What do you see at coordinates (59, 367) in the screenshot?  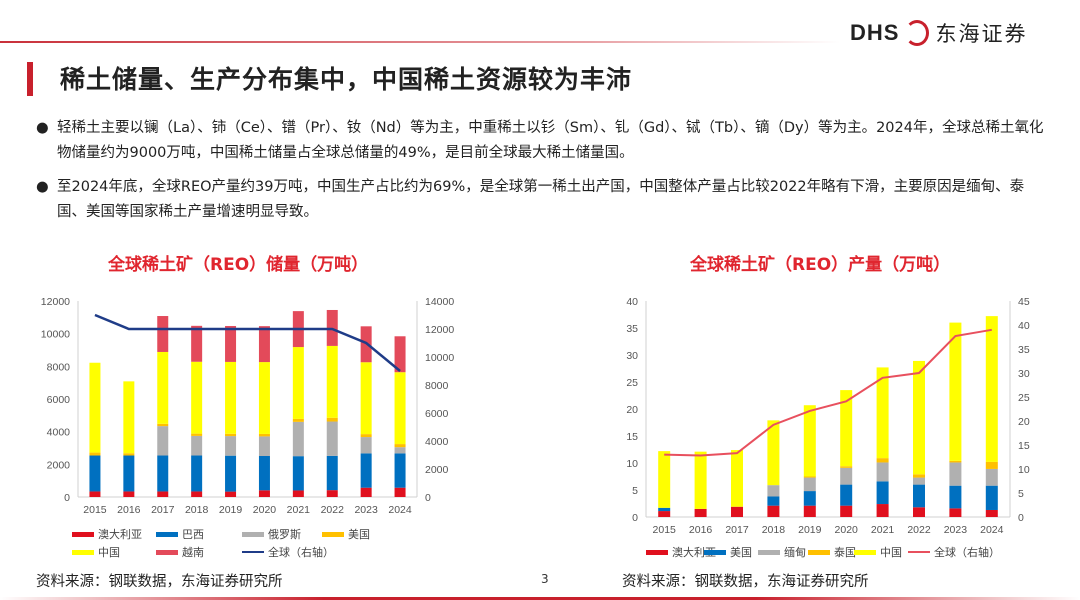 I see `y-tick-label: 8000` at bounding box center [59, 367].